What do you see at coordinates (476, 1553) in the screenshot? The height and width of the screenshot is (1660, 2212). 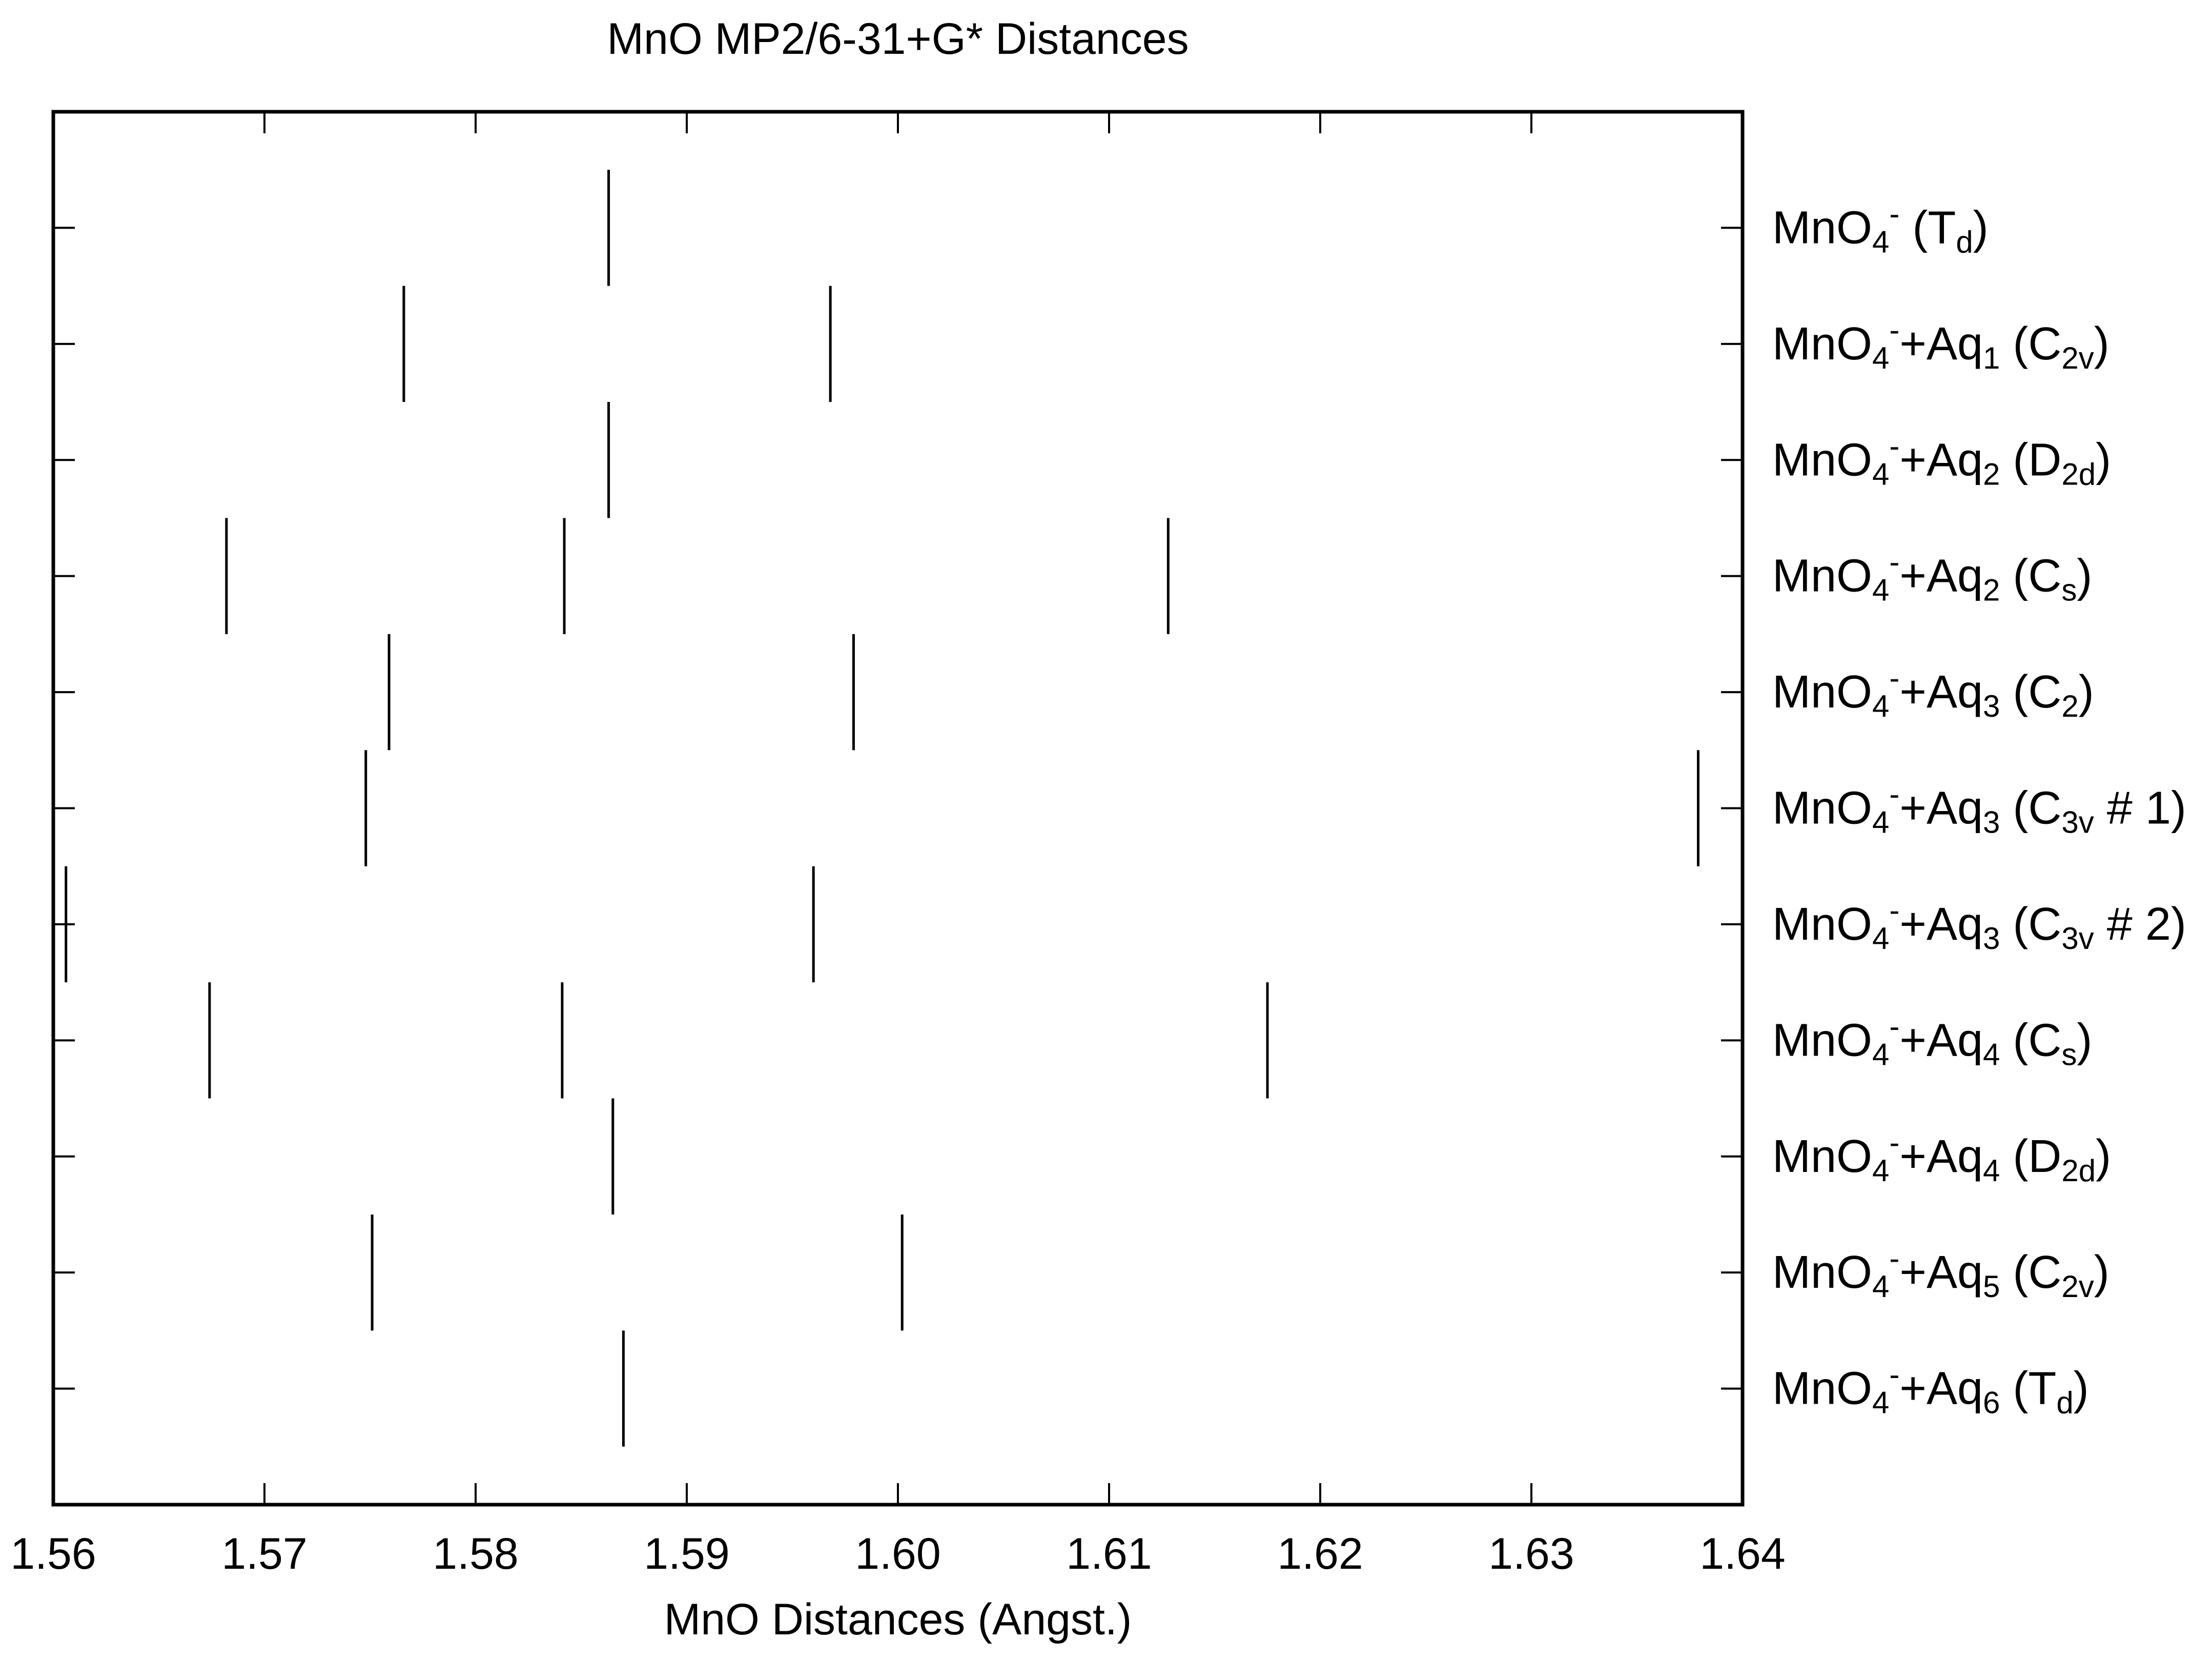 I see `x-tick-label: 1.58` at bounding box center [476, 1553].